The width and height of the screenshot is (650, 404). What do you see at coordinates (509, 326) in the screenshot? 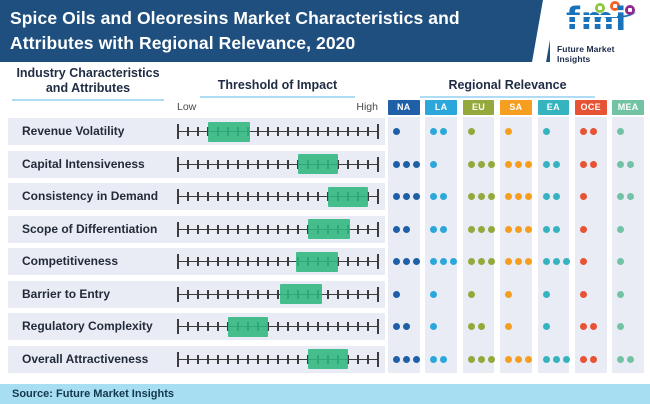
I see `relevance-dots-SA` at bounding box center [509, 326].